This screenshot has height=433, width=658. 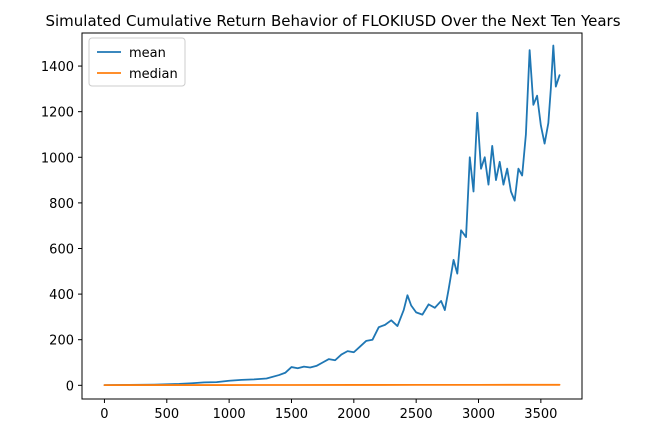 I want to click on legend-box, so click(x=137, y=62).